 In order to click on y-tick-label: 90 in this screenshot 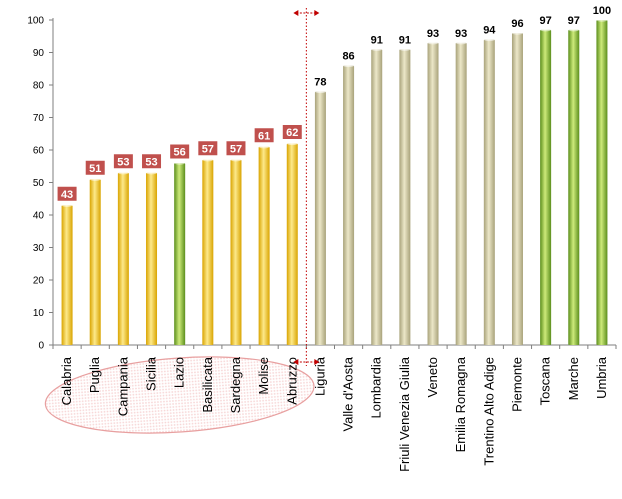, I will do `click(39, 53)`.